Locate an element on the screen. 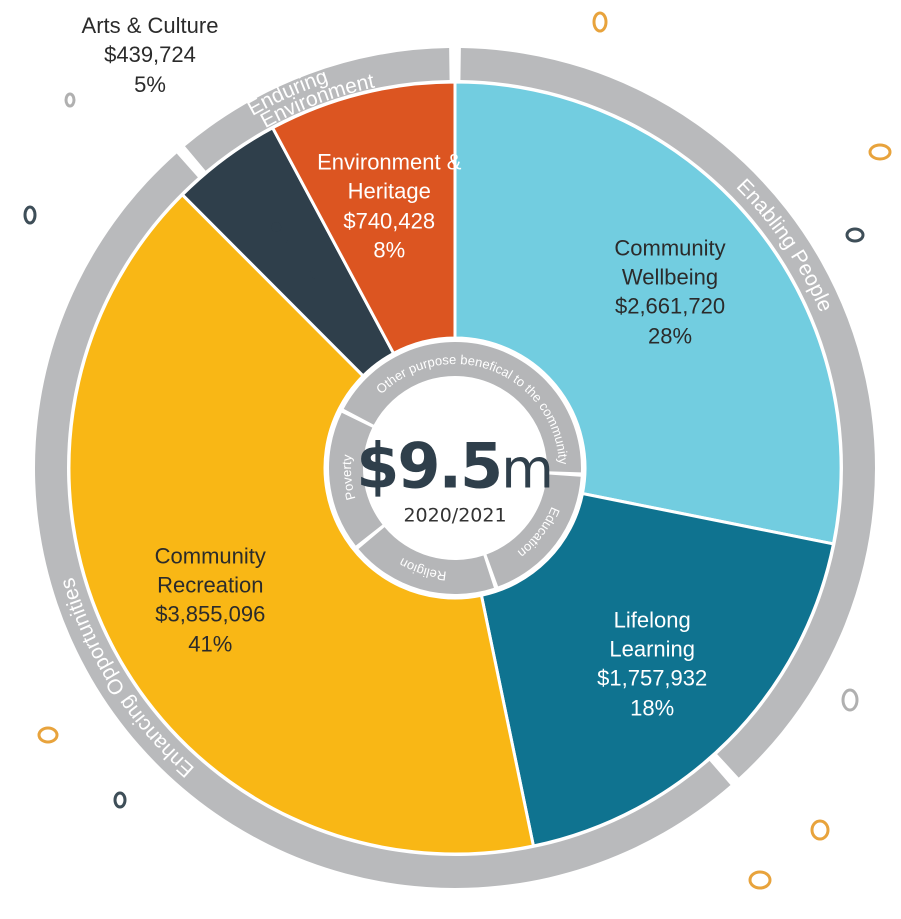 The image size is (901, 919). value-label: $740,428 is located at coordinates (389, 221).